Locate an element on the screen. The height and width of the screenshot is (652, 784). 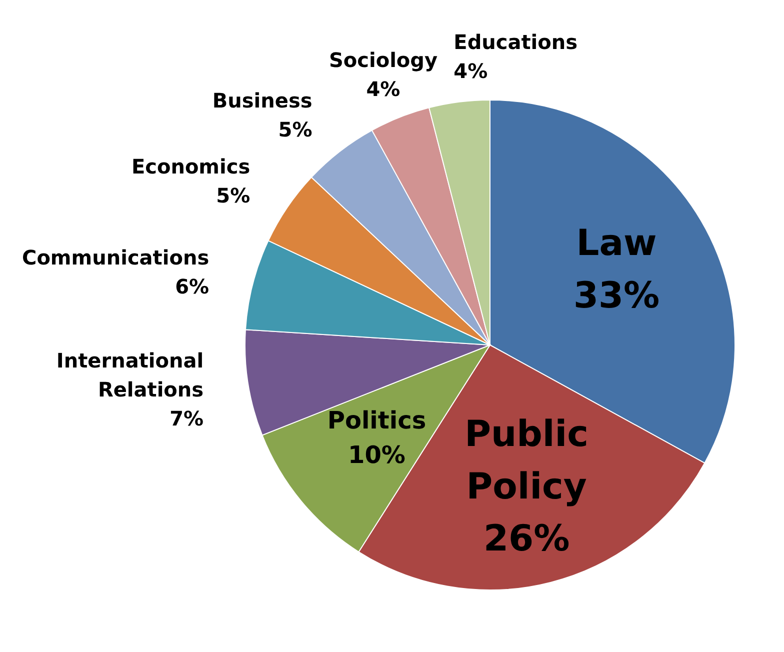
slice-label: Public Policy is located at coordinates (526, 461).